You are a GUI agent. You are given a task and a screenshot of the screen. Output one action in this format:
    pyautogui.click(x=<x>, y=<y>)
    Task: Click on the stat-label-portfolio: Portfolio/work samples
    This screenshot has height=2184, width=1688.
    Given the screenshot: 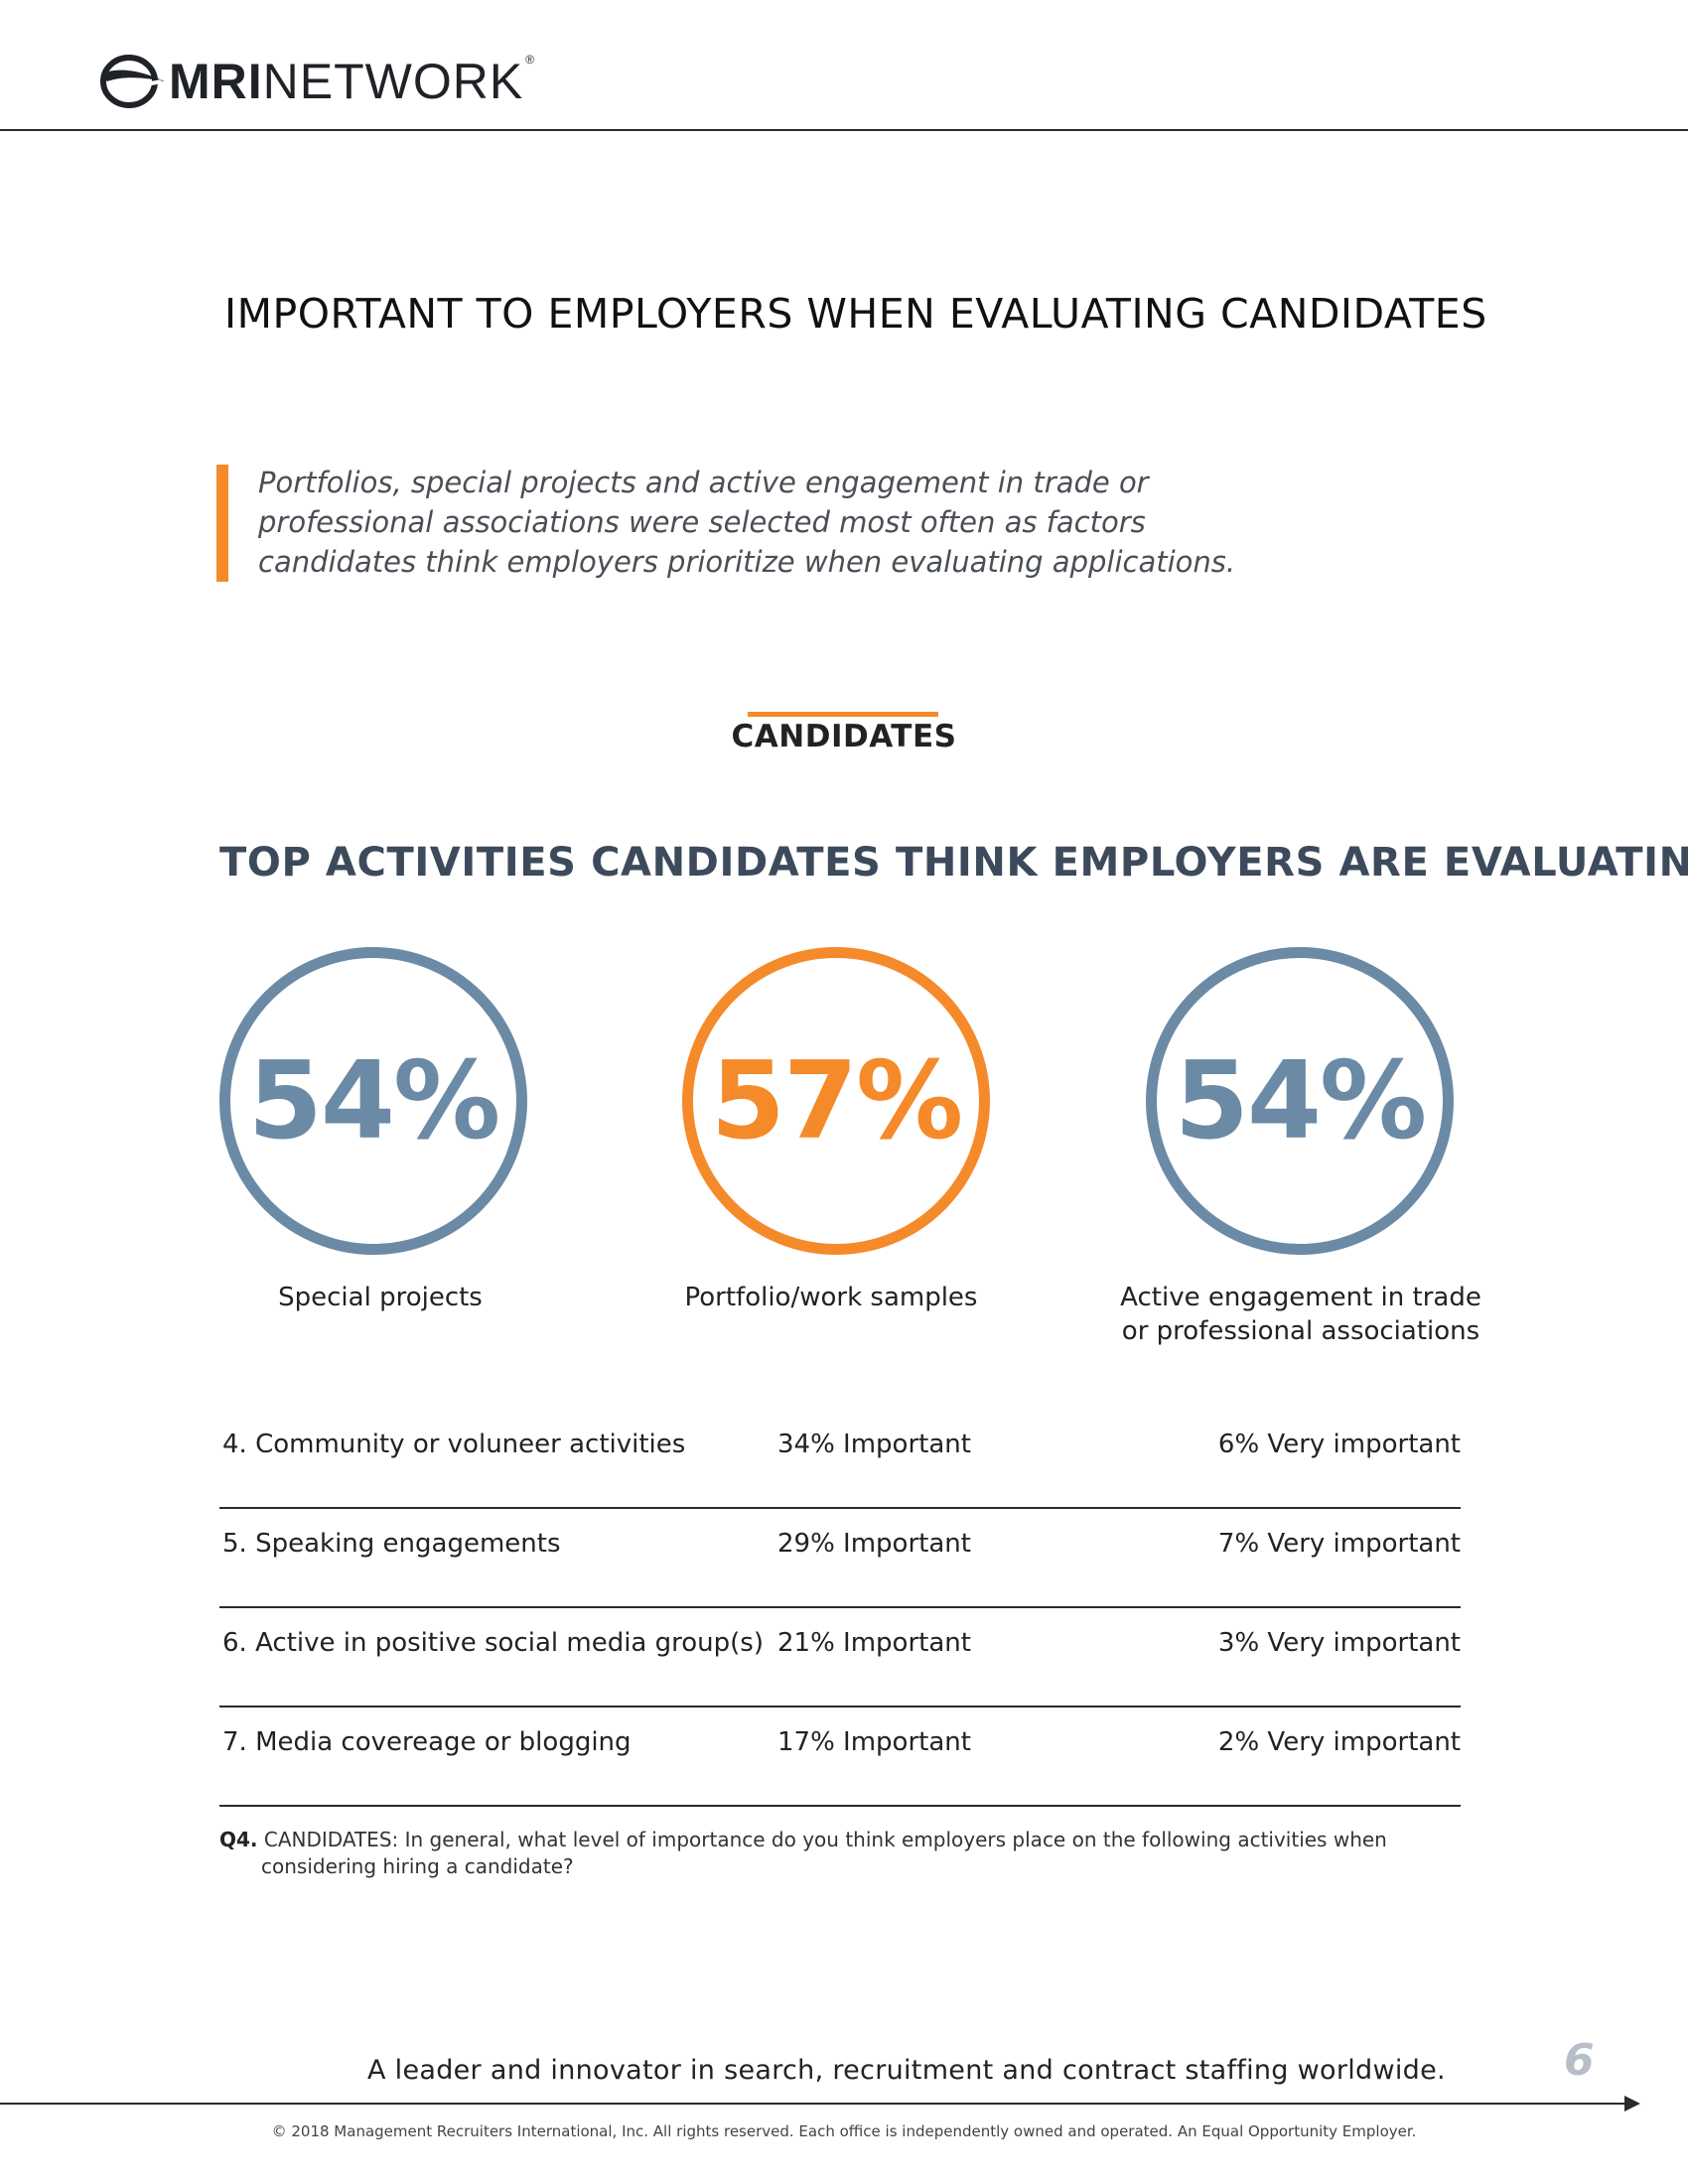 What is the action you would take?
    pyautogui.click(x=831, y=1297)
    